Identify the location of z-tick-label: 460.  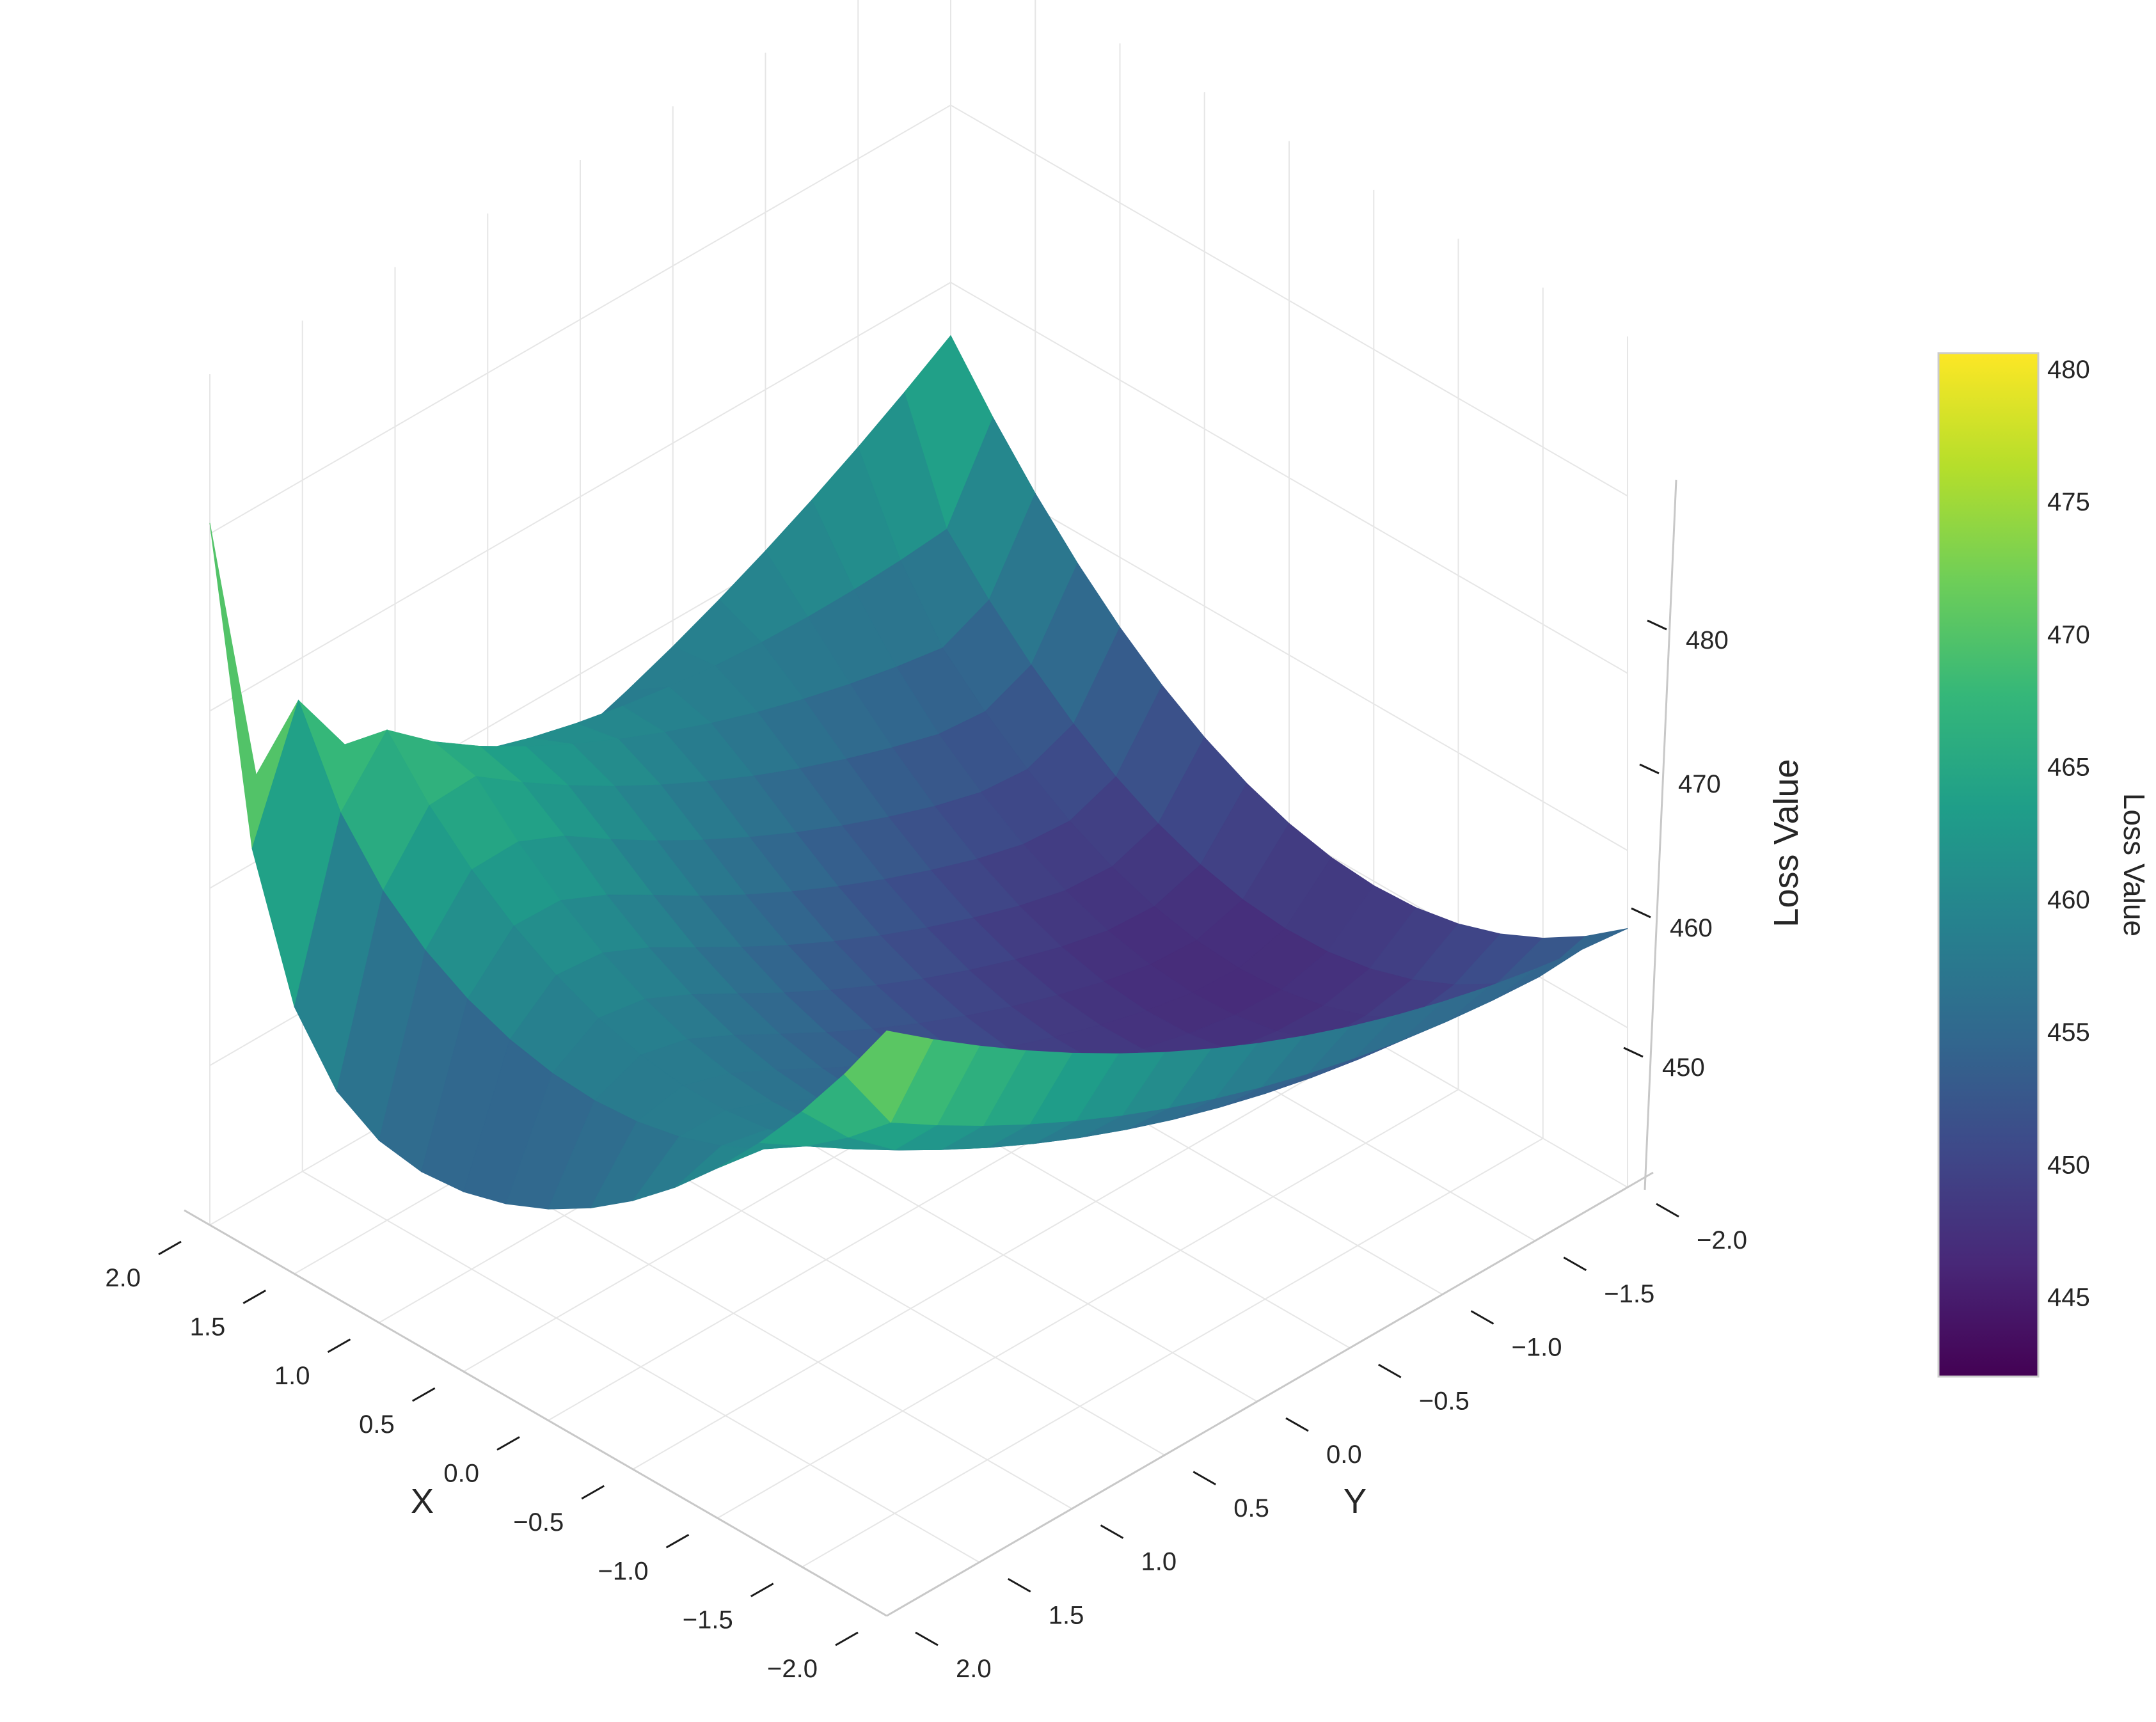
(1691, 928).